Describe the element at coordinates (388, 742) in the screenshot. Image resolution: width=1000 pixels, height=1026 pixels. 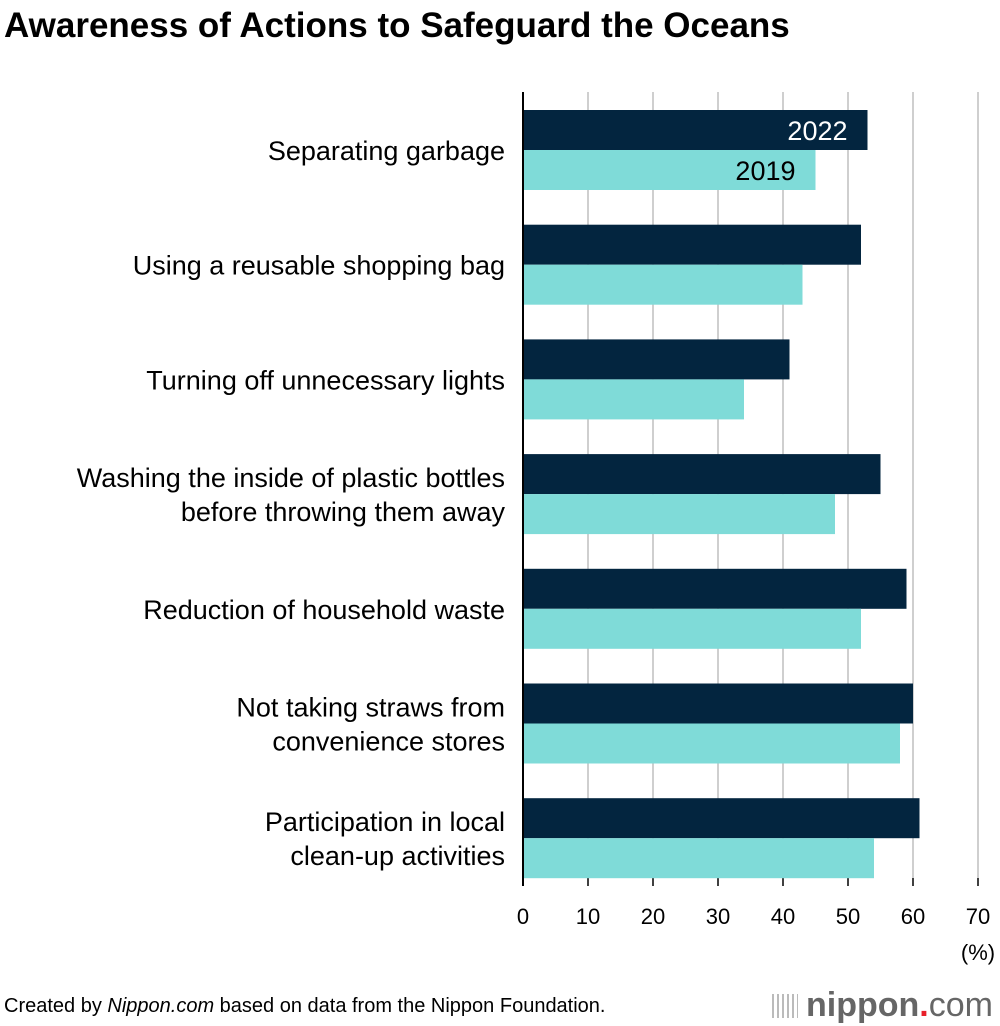
I see `category-label: convenience stores` at that location.